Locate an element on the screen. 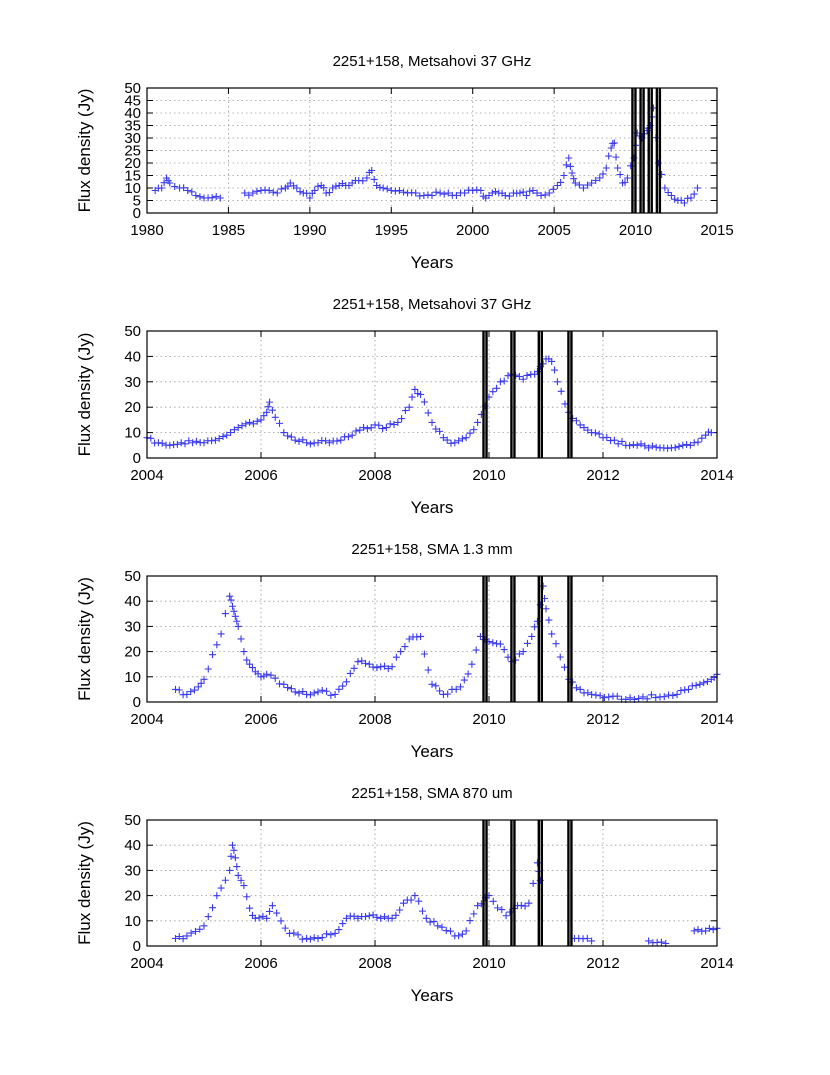  y-tick-label: 10 is located at coordinates (132, 921).